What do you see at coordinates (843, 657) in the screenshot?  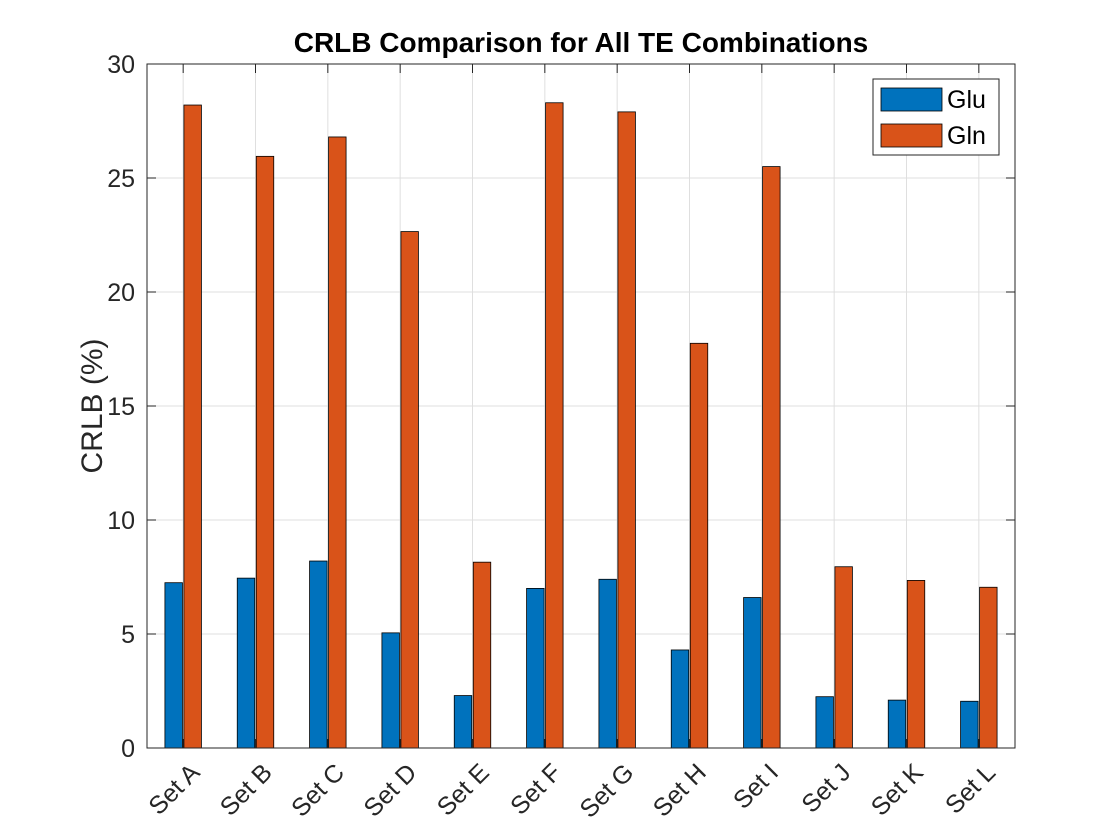 I see `bar-gln-set-j` at bounding box center [843, 657].